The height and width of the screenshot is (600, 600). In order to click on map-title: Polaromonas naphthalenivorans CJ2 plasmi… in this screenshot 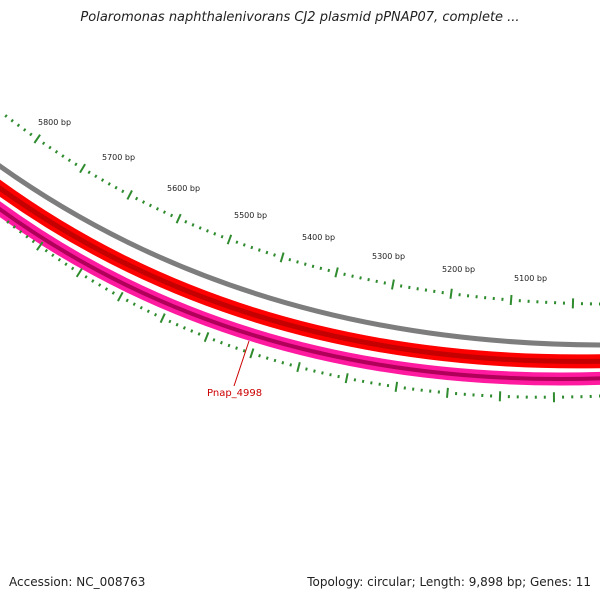, I will do `click(300, 17)`.